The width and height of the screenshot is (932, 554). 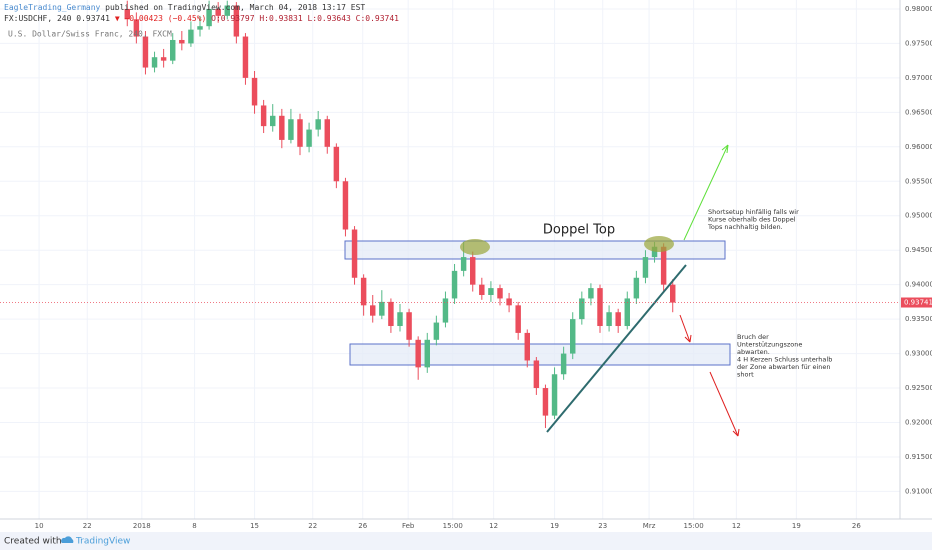 What do you see at coordinates (194, 526) in the screenshot?
I see `x-tick-label: 8` at bounding box center [194, 526].